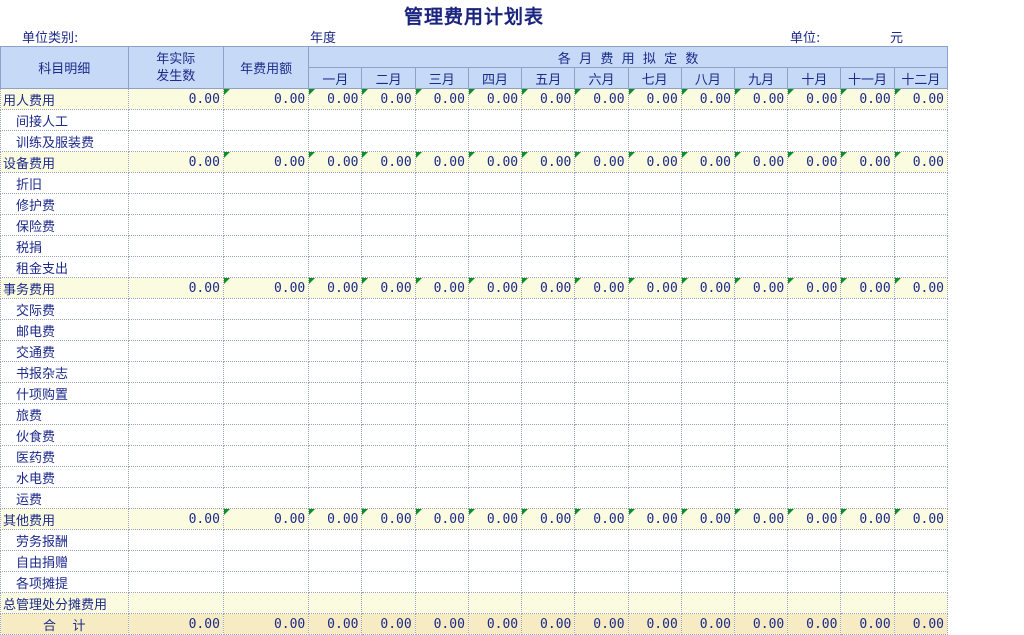 The height and width of the screenshot is (635, 1024). I want to click on row-label: 邮电费, so click(64, 330).